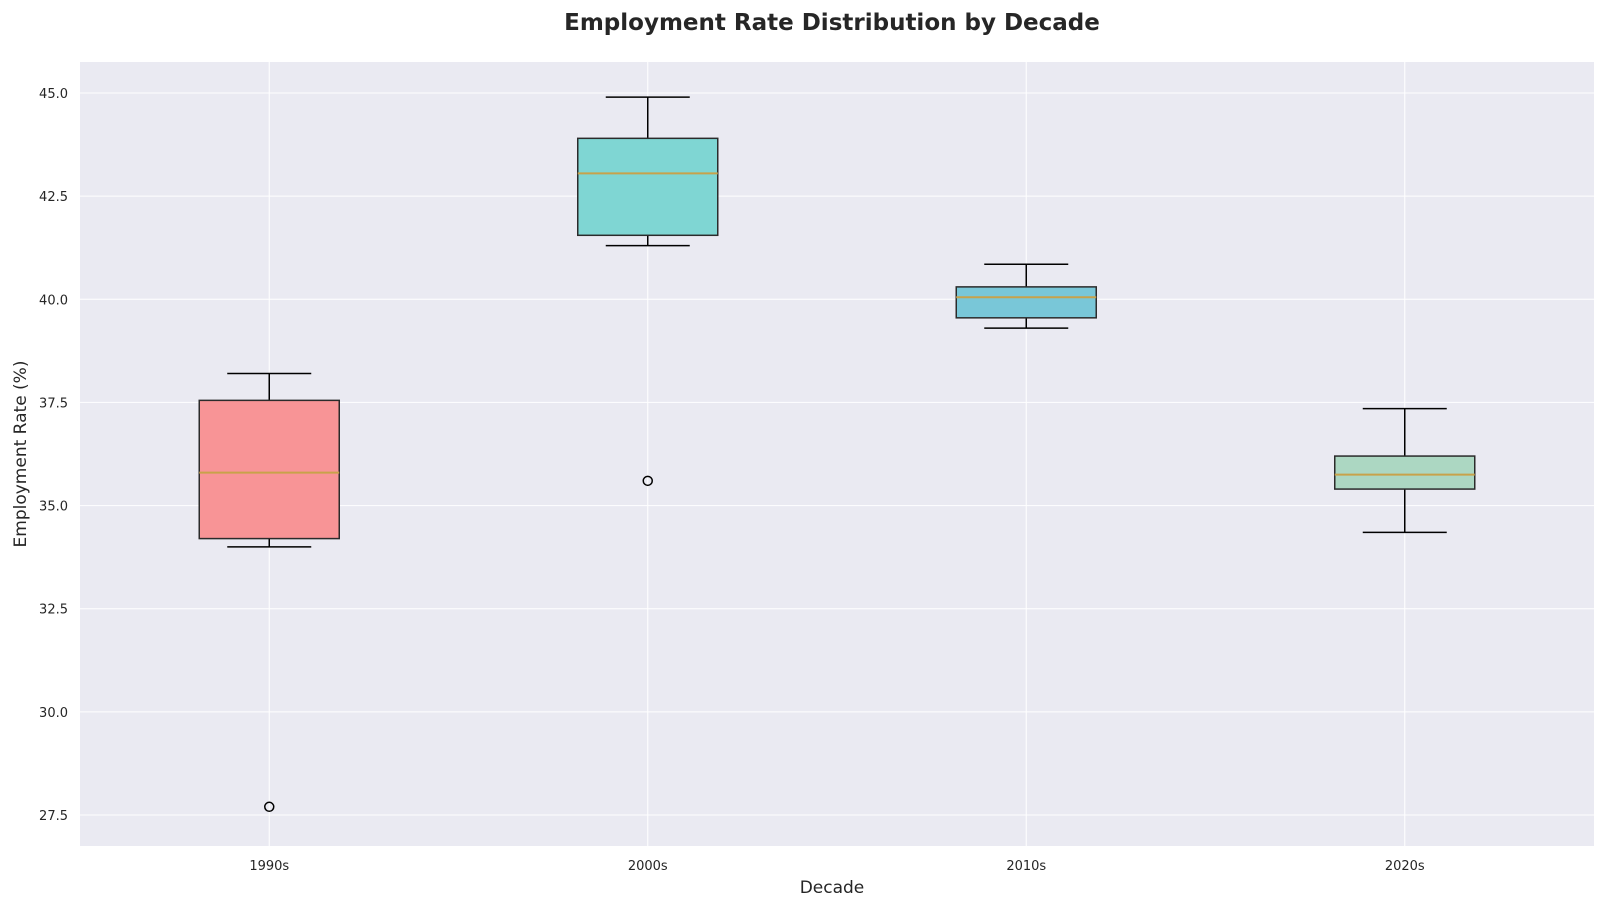 The image size is (1600, 907). I want to click on x-tick-label: 2010s, so click(1026, 866).